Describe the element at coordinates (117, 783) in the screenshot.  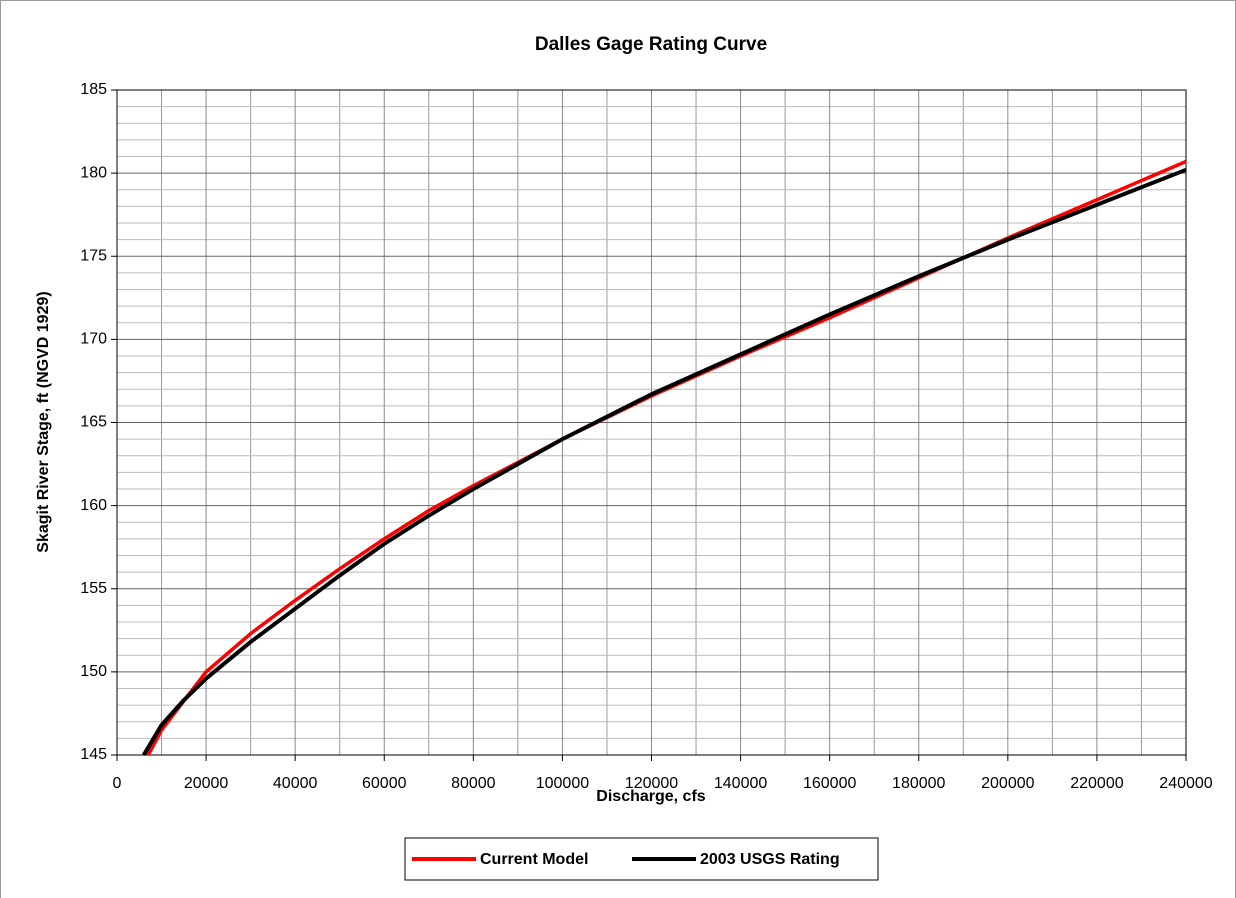
I see `x-tick-label: 0` at that location.